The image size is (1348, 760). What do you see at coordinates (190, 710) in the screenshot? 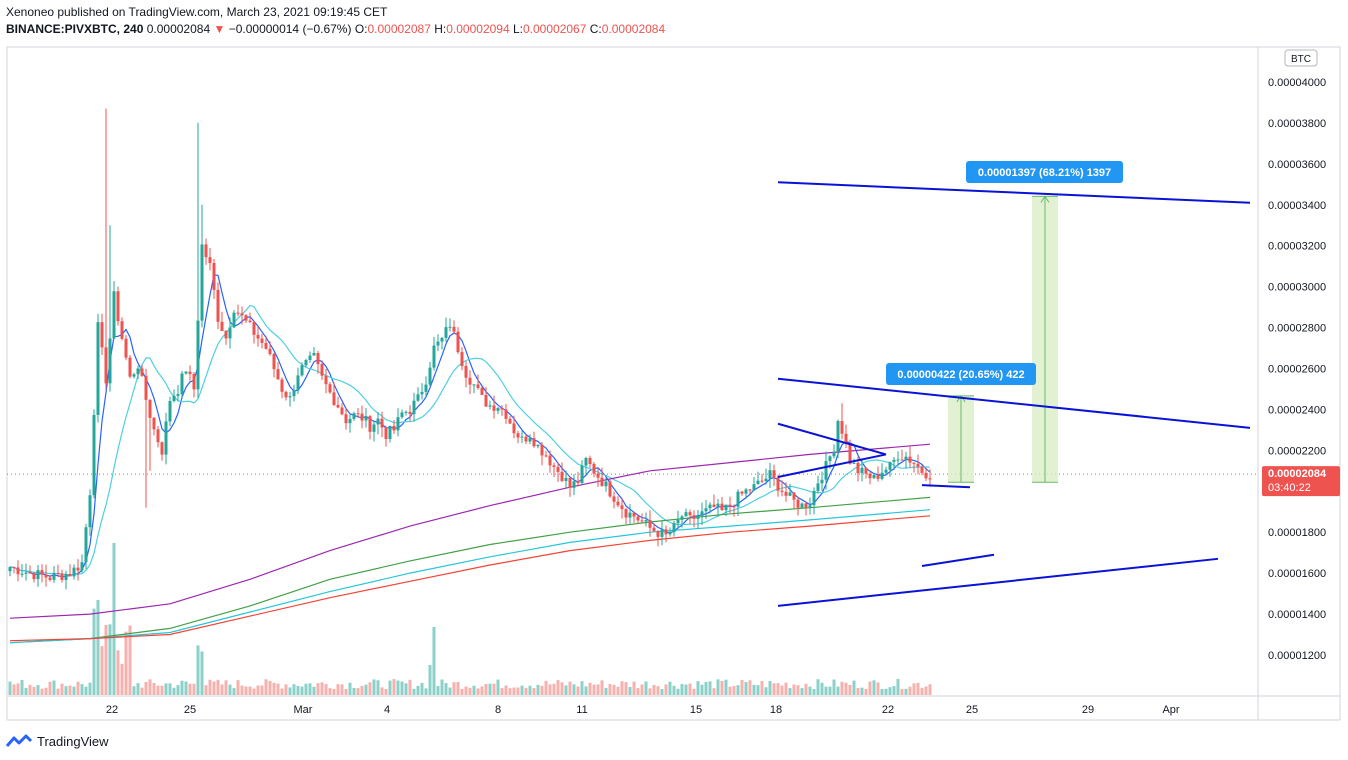
I see `x-tick-label: 25` at bounding box center [190, 710].